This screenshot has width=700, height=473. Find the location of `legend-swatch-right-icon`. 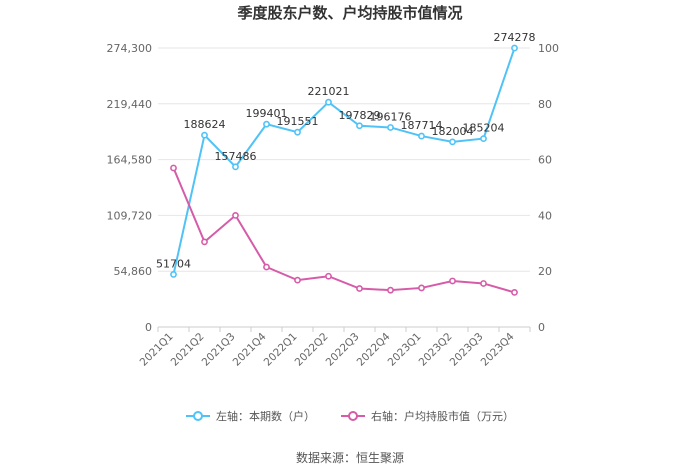

legend-swatch-right-icon is located at coordinates (353, 416).